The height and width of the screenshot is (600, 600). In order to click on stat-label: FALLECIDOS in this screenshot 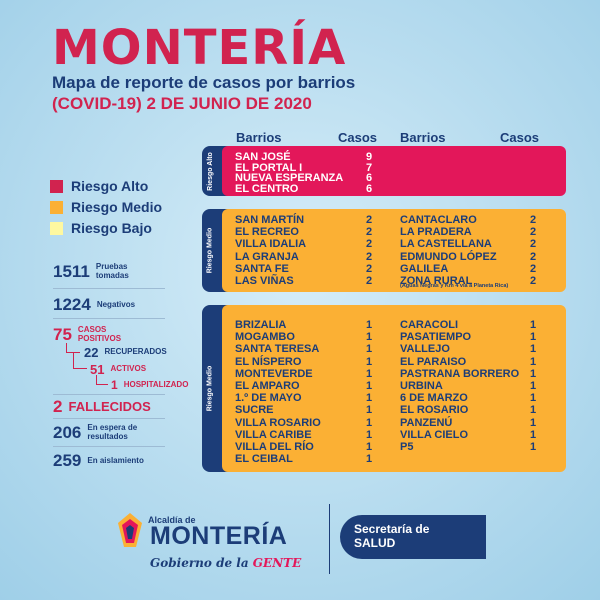, I will do `click(109, 406)`.